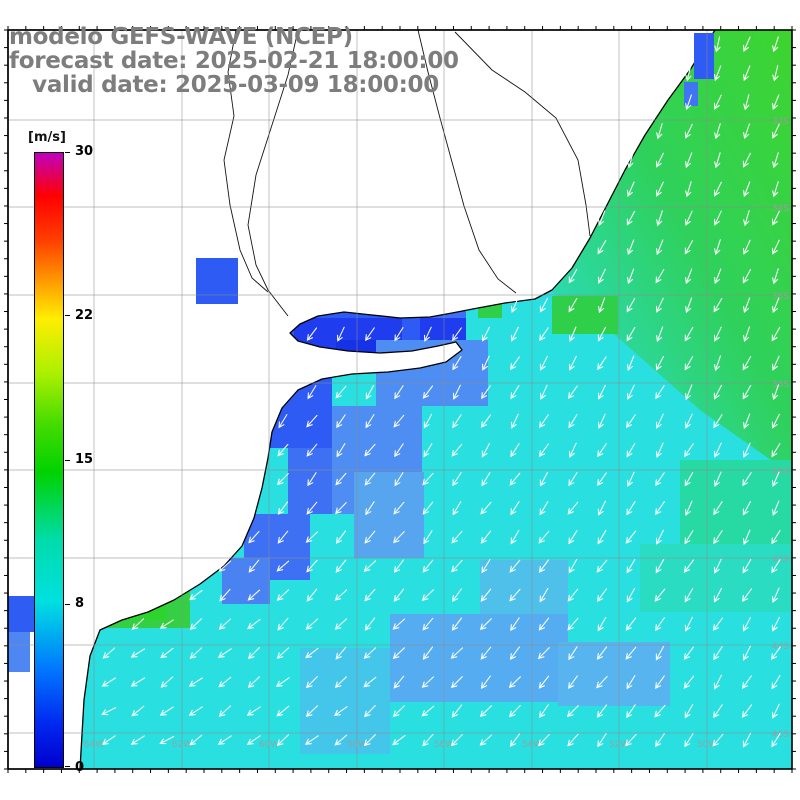  What do you see at coordinates (619, 745) in the screenshot?
I see `axis-label-longitude: 52W` at bounding box center [619, 745].